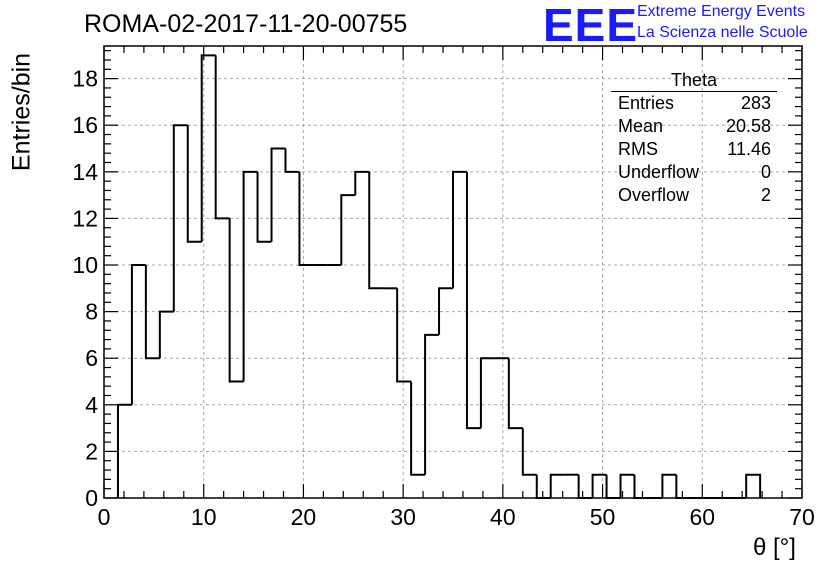 Image resolution: width=836 pixels, height=572 pixels. Describe the element at coordinates (694, 195) in the screenshot. I see `stats-row-overflow: Overflow 2` at that location.